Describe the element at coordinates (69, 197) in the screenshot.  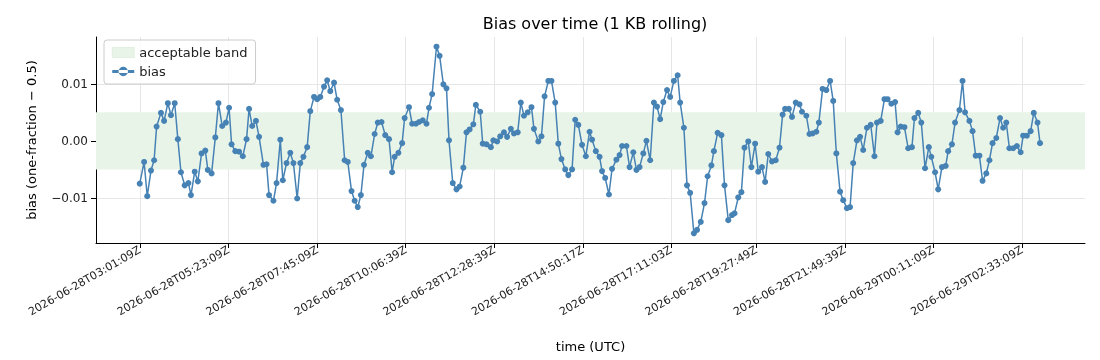
I see `y-tick-label: −0.01` at that location.